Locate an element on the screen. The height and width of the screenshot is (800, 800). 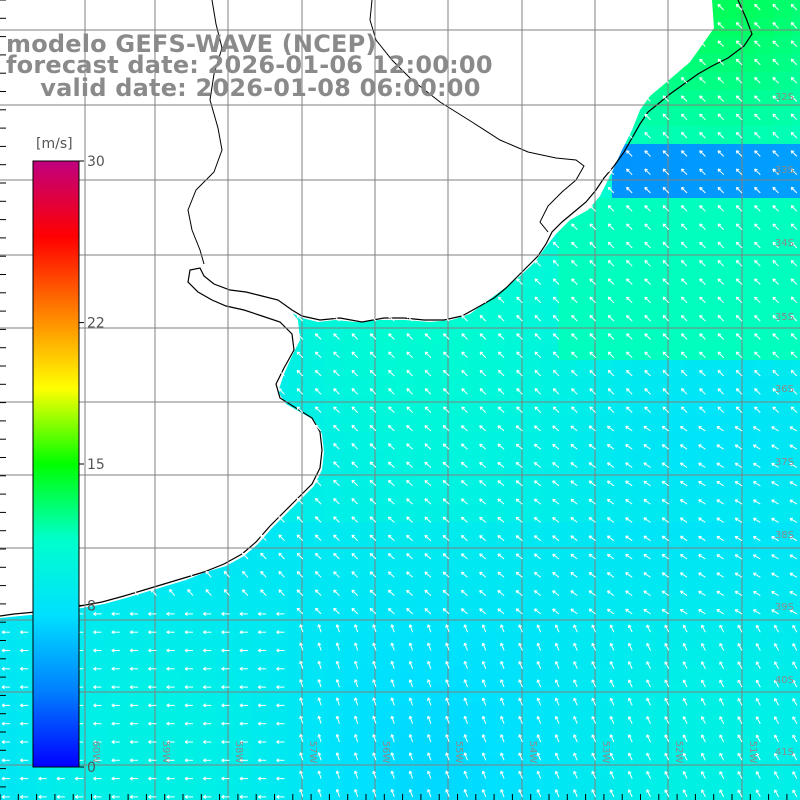
colorbar-tick-label: 15 is located at coordinates (96, 465).